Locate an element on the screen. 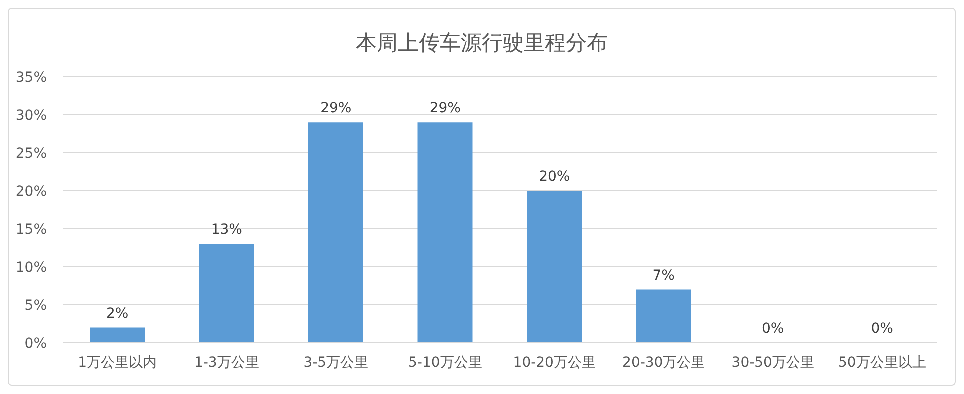  x-tick-label: 50万公里以上 is located at coordinates (882, 362).